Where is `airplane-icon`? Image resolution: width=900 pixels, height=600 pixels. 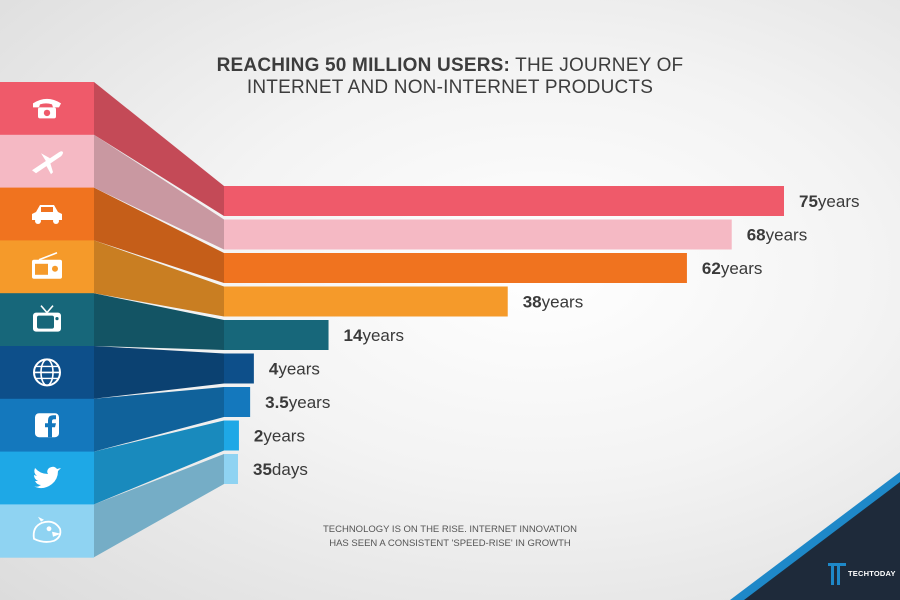 airplane-icon is located at coordinates (47, 163).